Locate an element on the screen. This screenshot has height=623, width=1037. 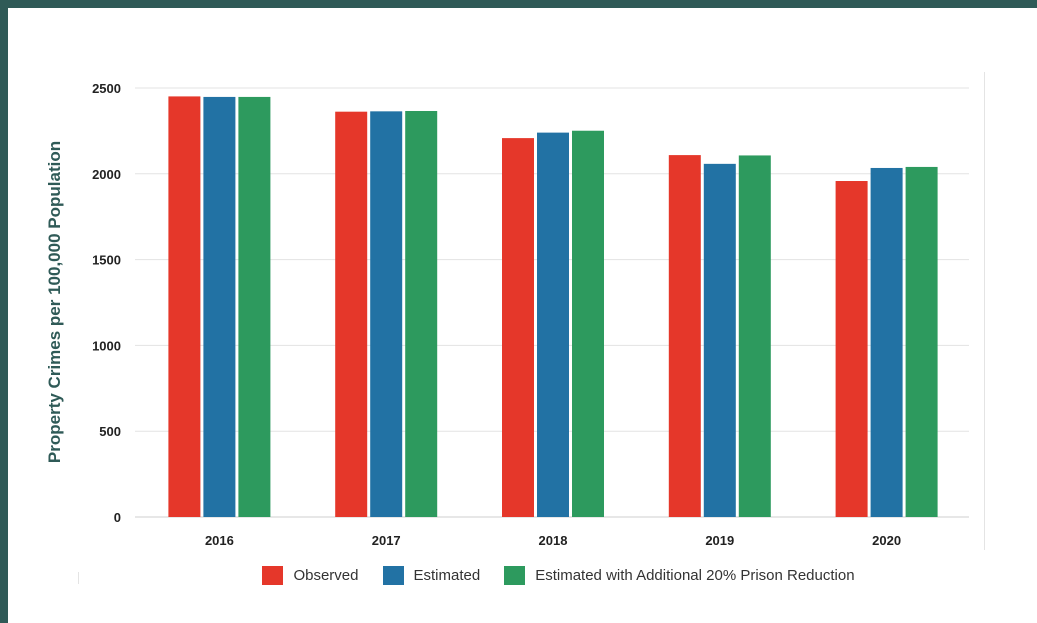
bar-observed-2016 is located at coordinates (184, 307).